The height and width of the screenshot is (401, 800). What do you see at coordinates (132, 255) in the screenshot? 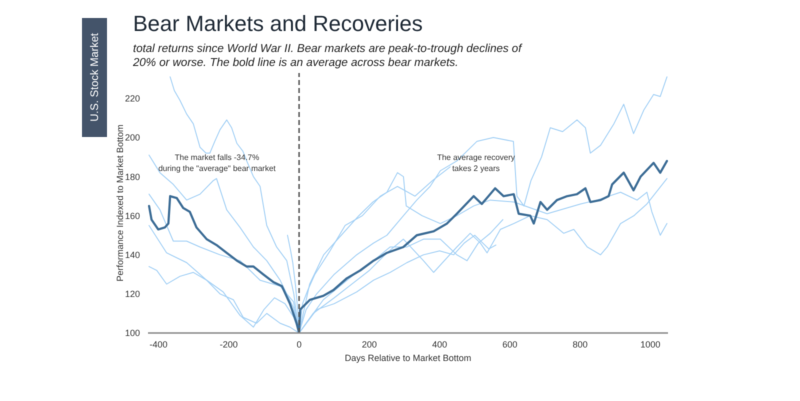
I see `y-tick-label: 140` at bounding box center [132, 255].